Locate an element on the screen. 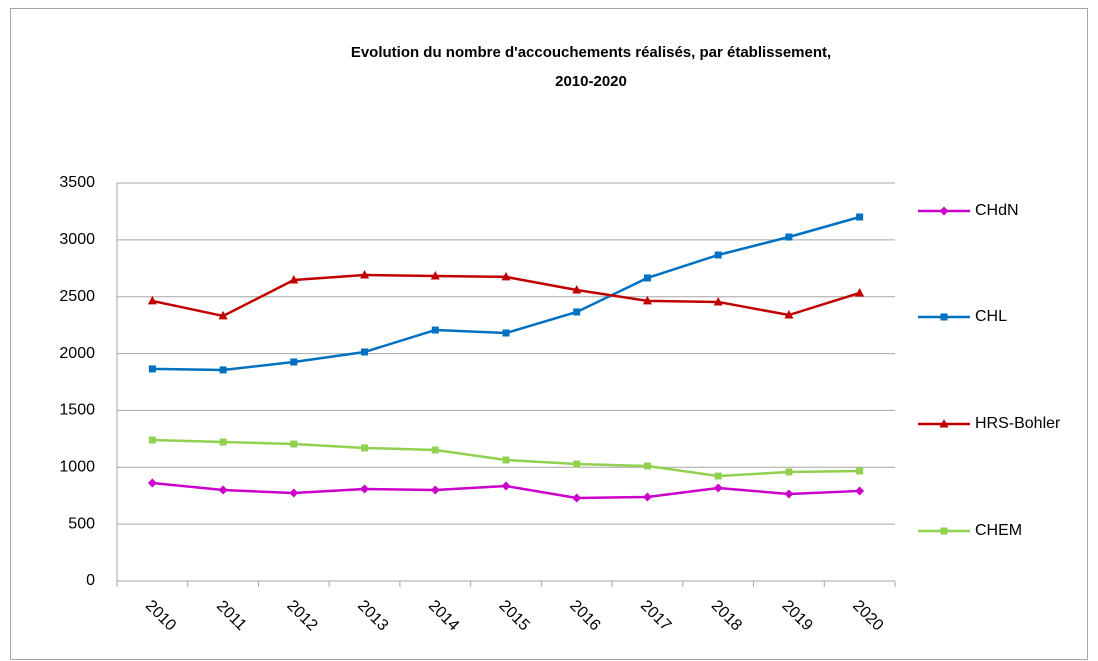  y-tick-label: 2000 is located at coordinates (77, 353).